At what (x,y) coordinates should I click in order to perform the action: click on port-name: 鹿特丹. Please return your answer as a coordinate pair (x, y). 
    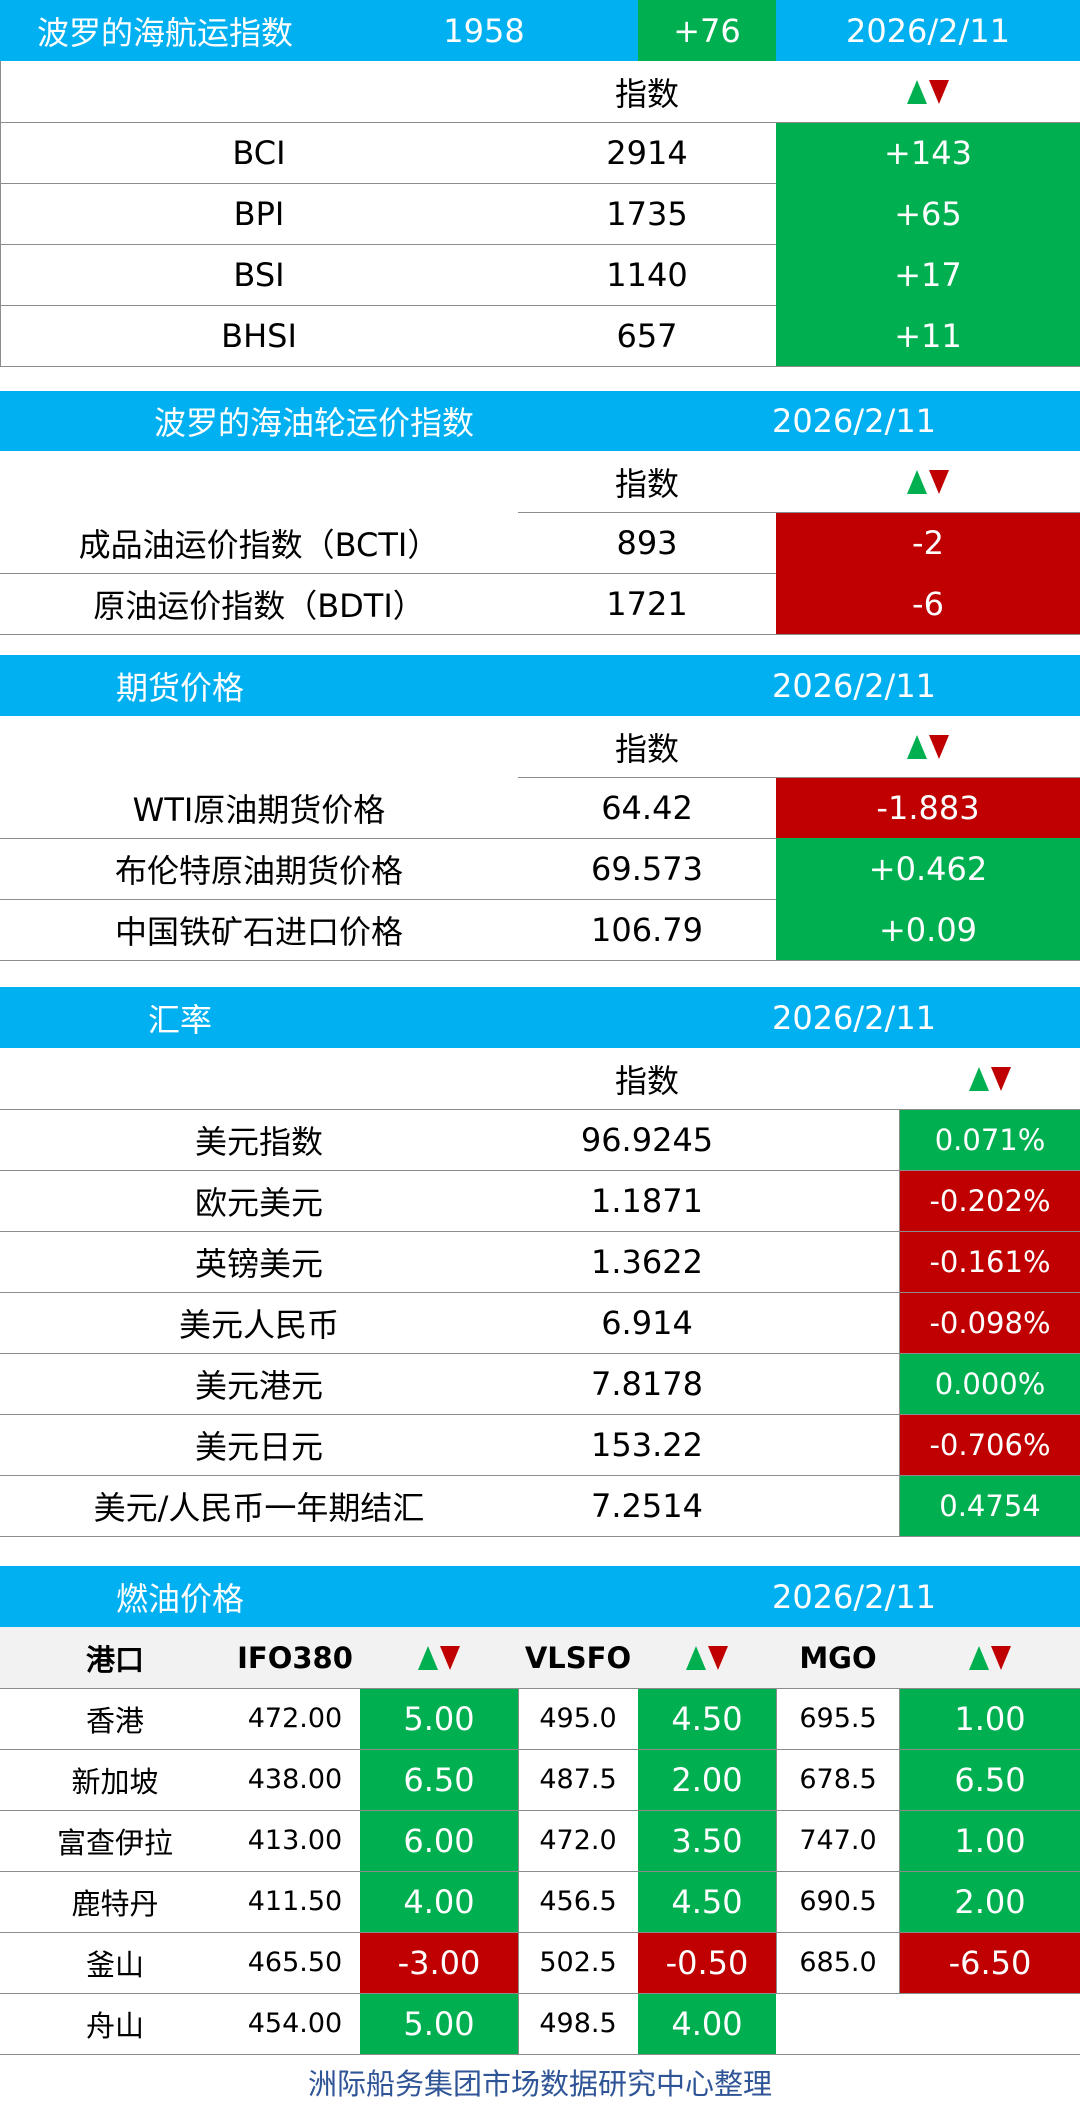
    Looking at the image, I should click on (115, 1903).